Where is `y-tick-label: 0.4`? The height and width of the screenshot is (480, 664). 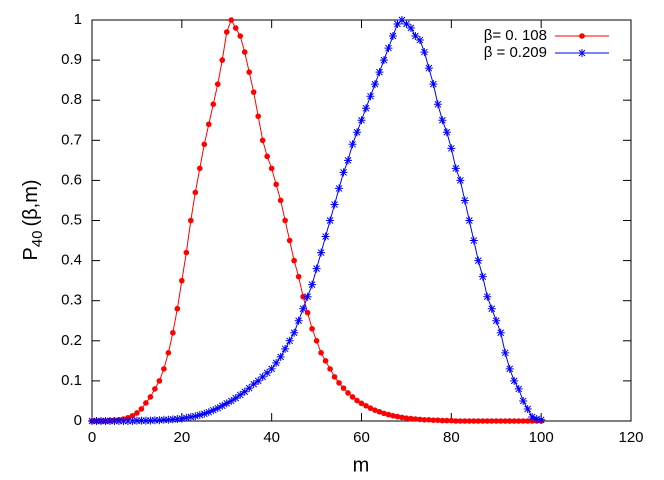
y-tick-label: 0.4 is located at coordinates (71, 260).